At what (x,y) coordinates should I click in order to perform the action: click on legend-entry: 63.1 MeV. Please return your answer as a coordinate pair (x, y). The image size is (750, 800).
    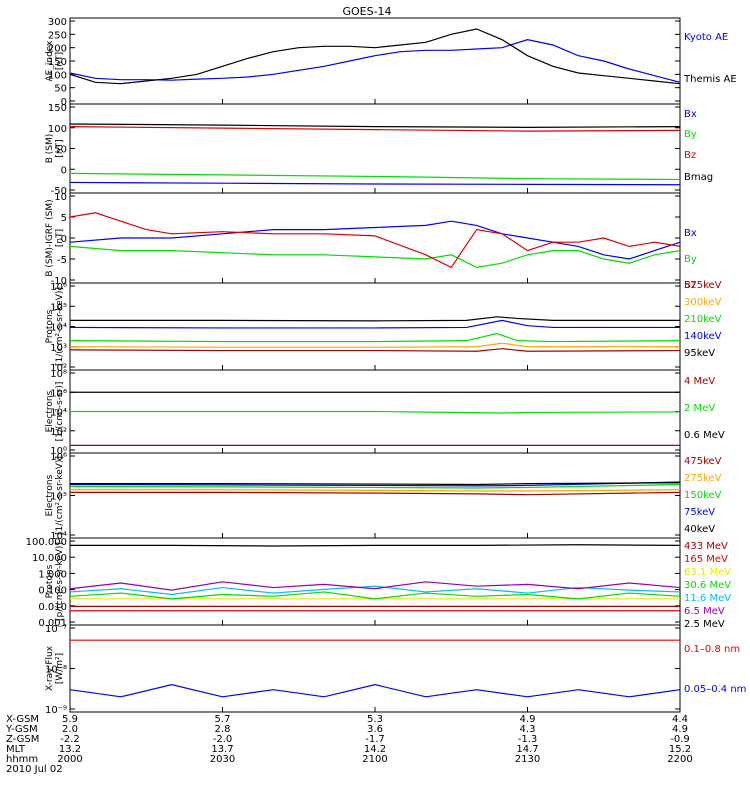
    Looking at the image, I should click on (707, 572).